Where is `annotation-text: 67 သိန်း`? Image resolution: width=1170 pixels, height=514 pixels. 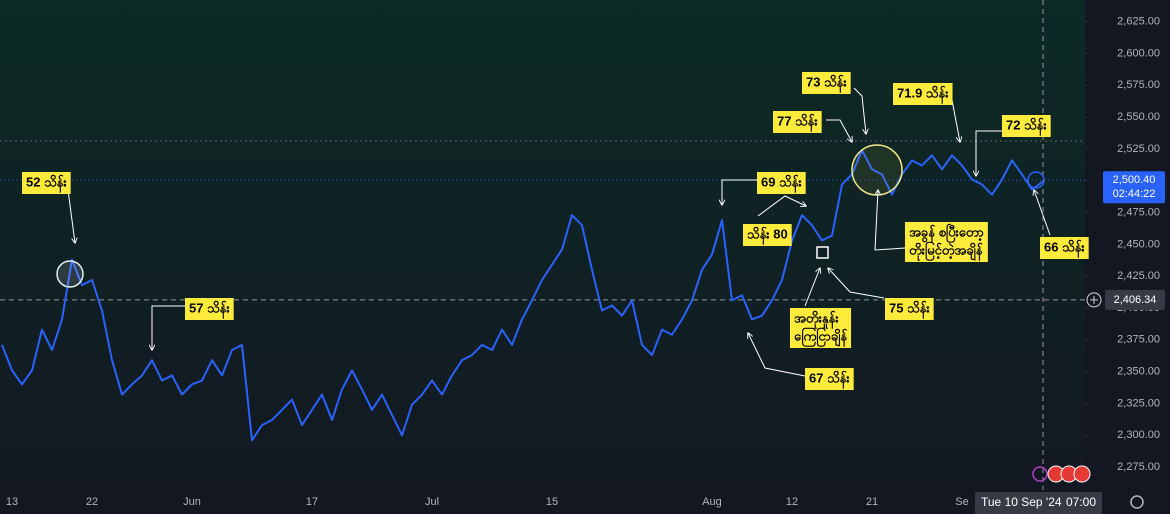 annotation-text: 67 သိန်း is located at coordinates (829, 379).